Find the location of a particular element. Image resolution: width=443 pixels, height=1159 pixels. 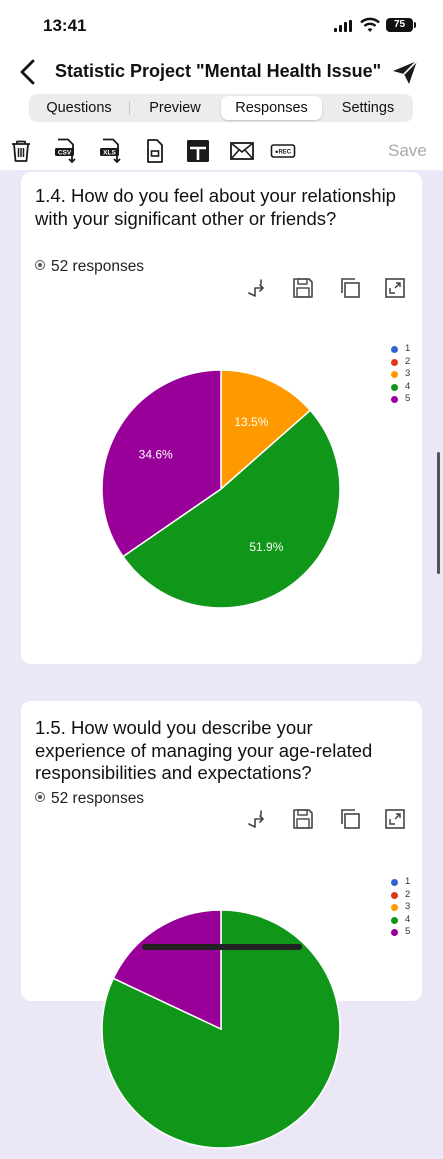

csv-download-icon: CSV is located at coordinates (66, 151).